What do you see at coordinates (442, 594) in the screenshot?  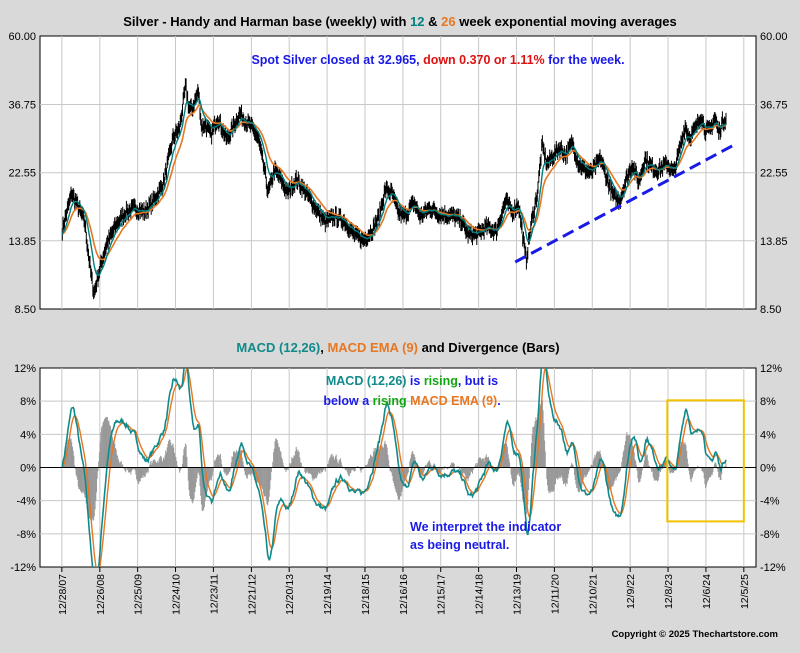 I see `x-tick-label: 12/15/17` at bounding box center [442, 594].